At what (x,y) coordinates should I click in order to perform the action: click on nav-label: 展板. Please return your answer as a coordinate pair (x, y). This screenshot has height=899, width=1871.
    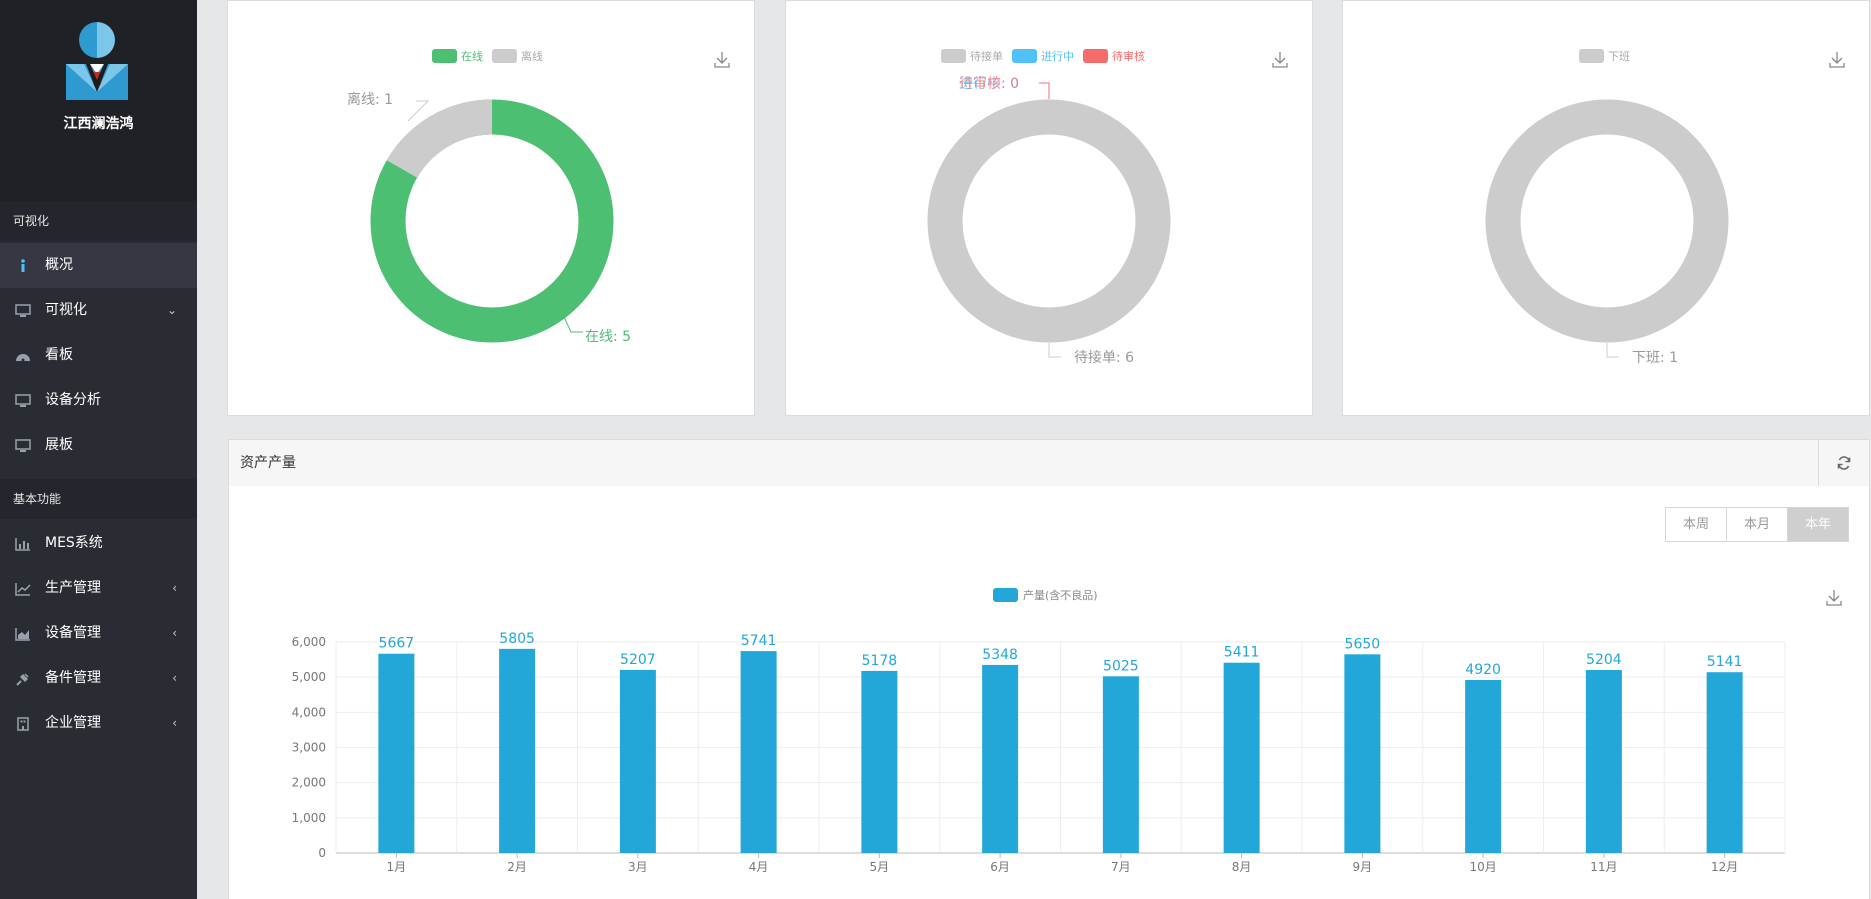
    Looking at the image, I should click on (59, 445).